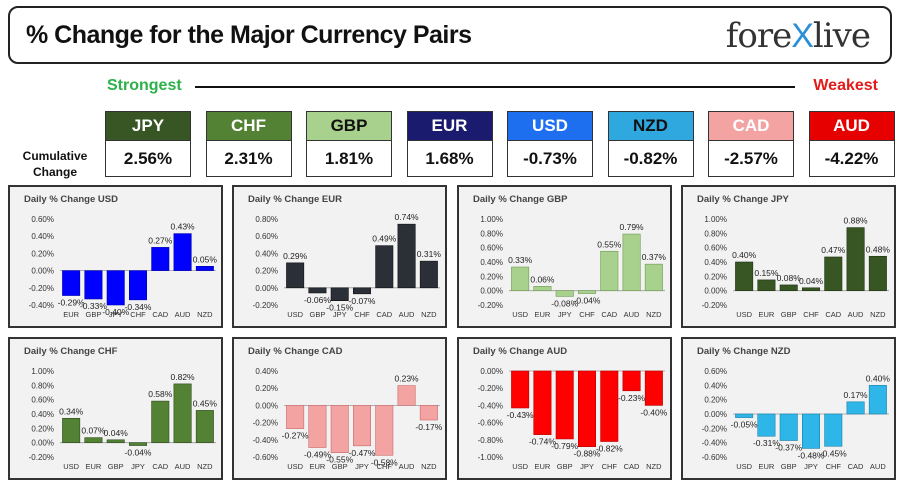  What do you see at coordinates (802, 36) in the screenshot?
I see `logo-x-mark: X` at bounding box center [802, 36].